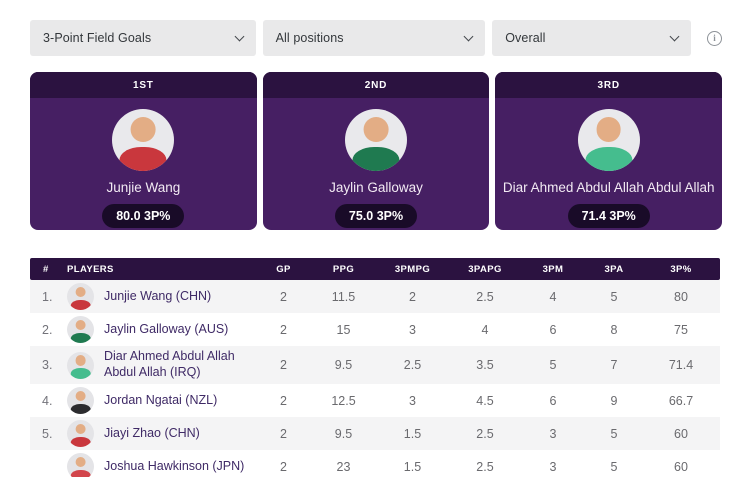  I want to click on stat-3pmpg: 2, so click(412, 296).